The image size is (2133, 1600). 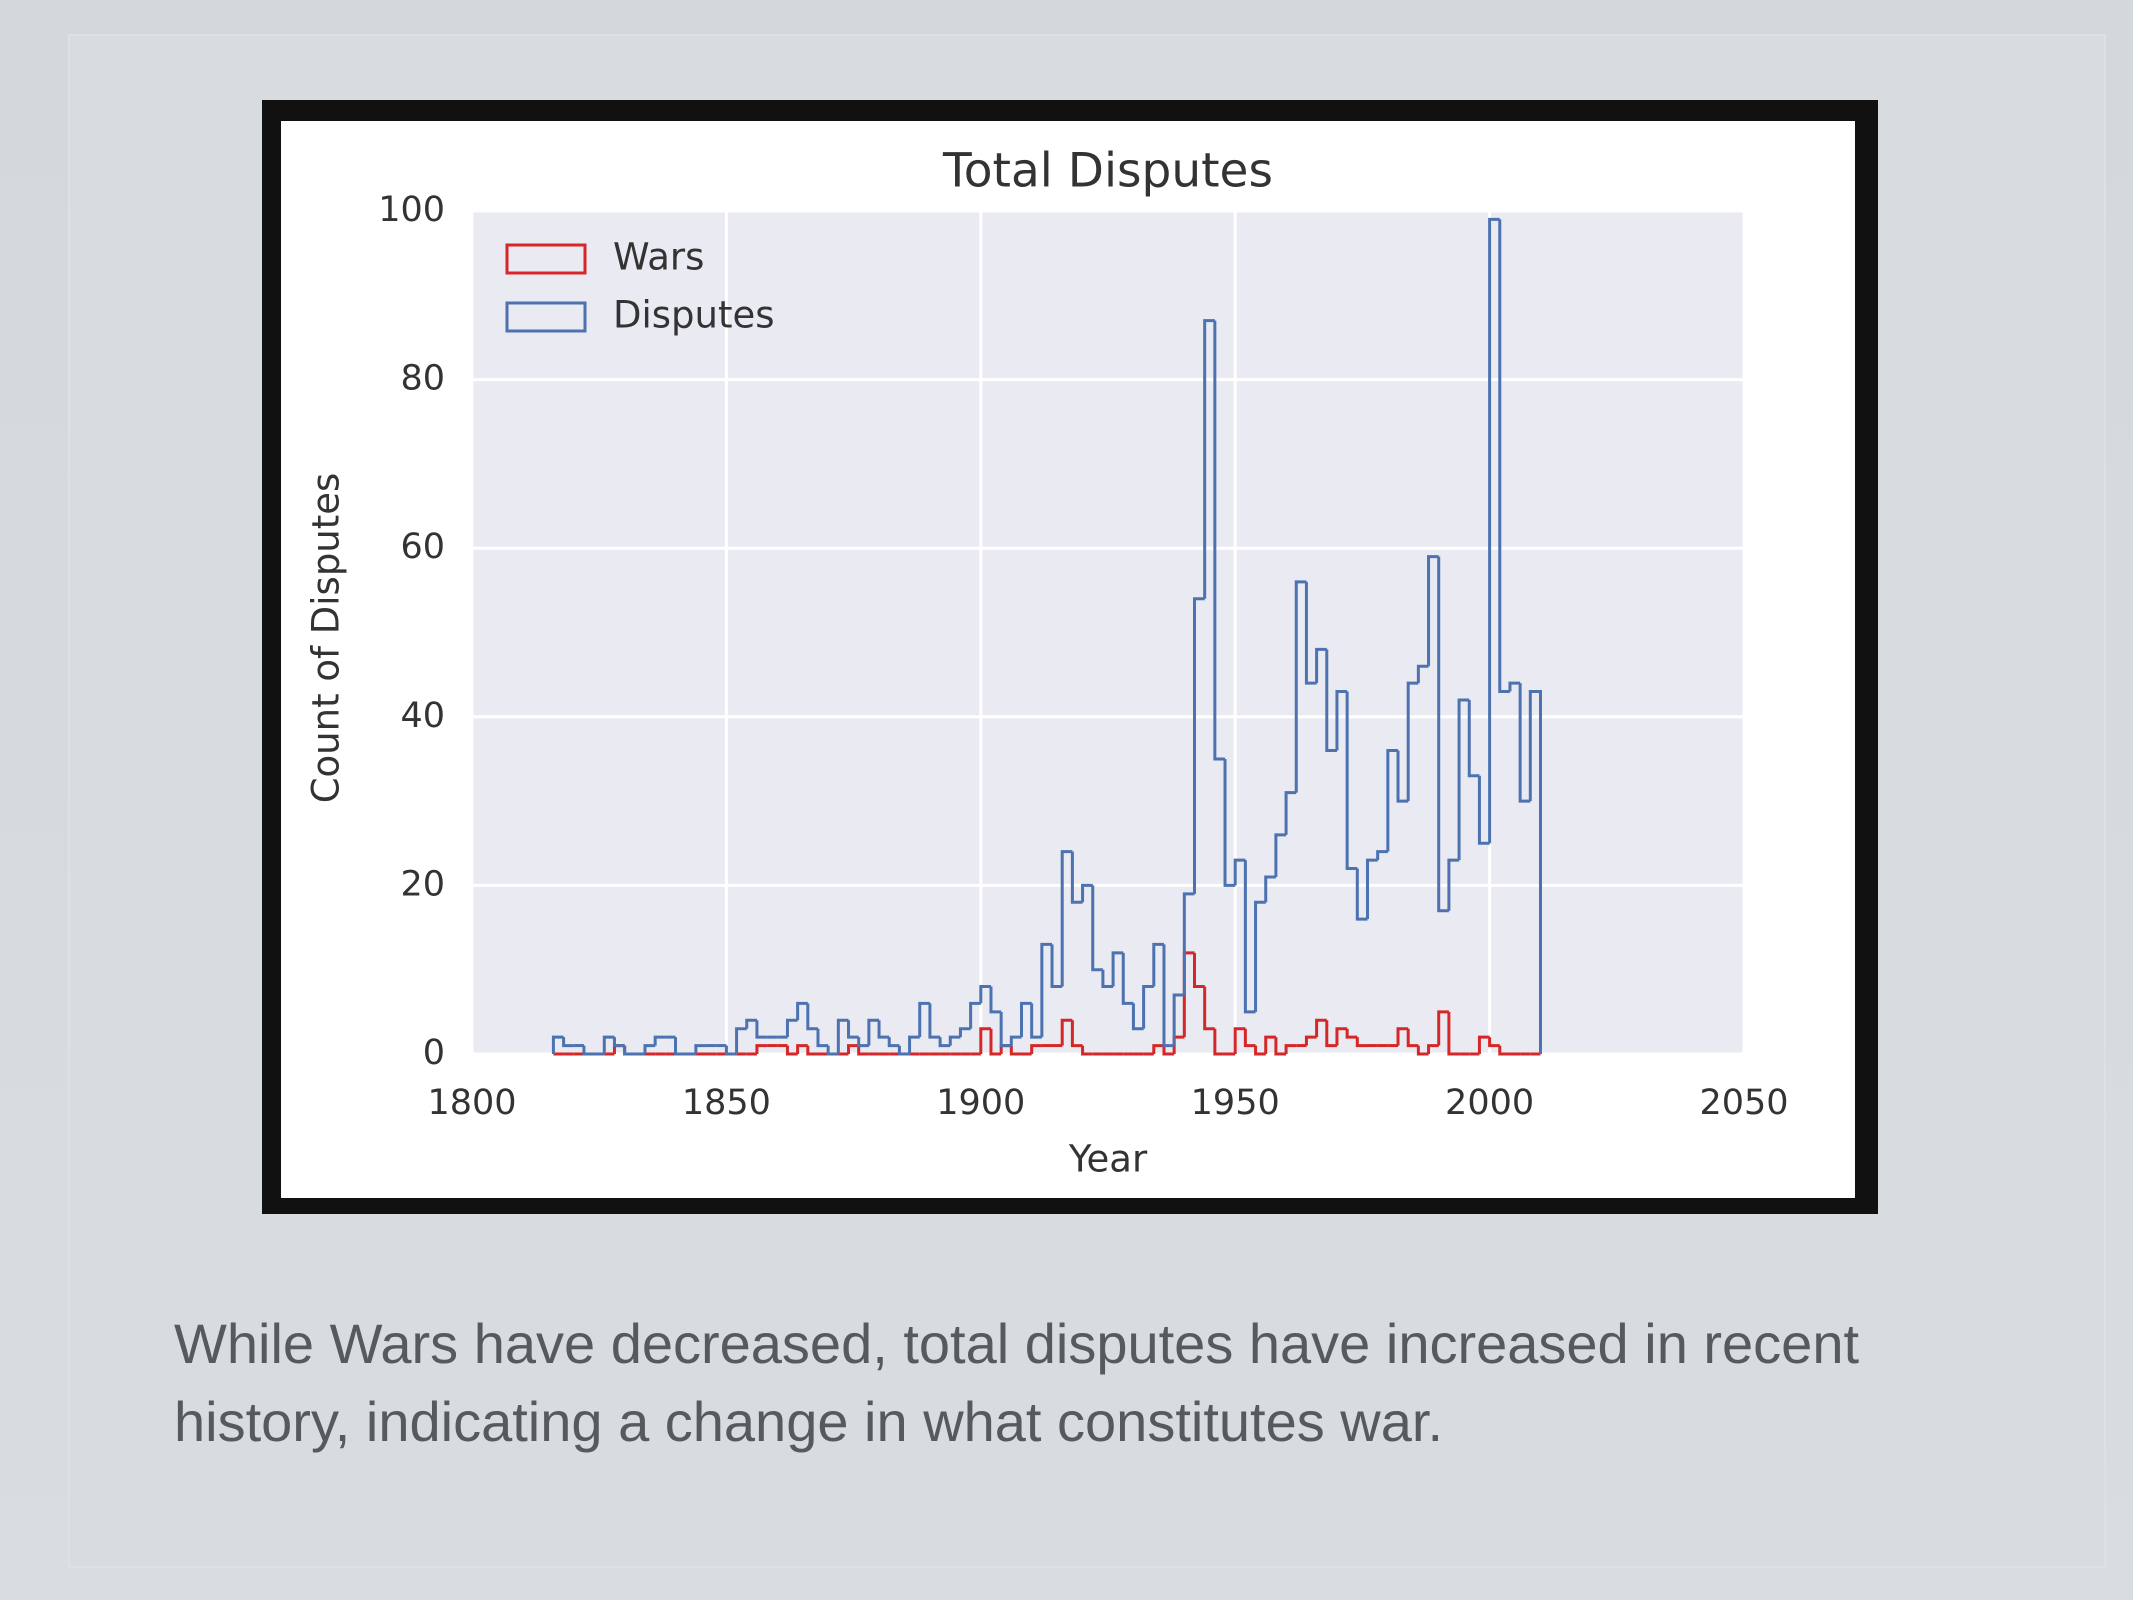 What do you see at coordinates (694, 315) in the screenshot?
I see `legend-label: Disputes` at bounding box center [694, 315].